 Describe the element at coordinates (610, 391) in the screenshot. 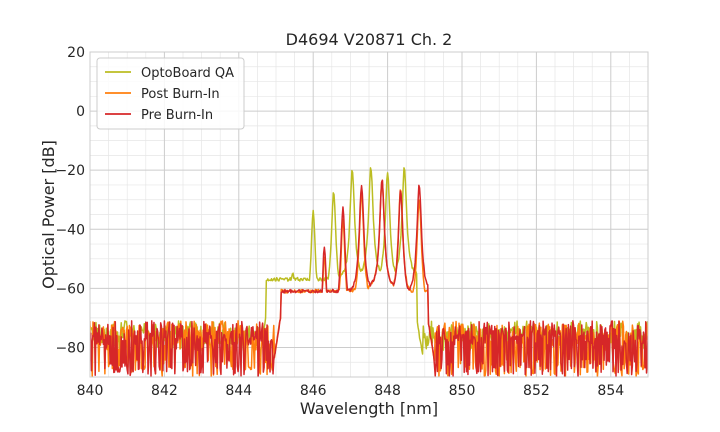

I see `x-tick-label: 854` at that location.